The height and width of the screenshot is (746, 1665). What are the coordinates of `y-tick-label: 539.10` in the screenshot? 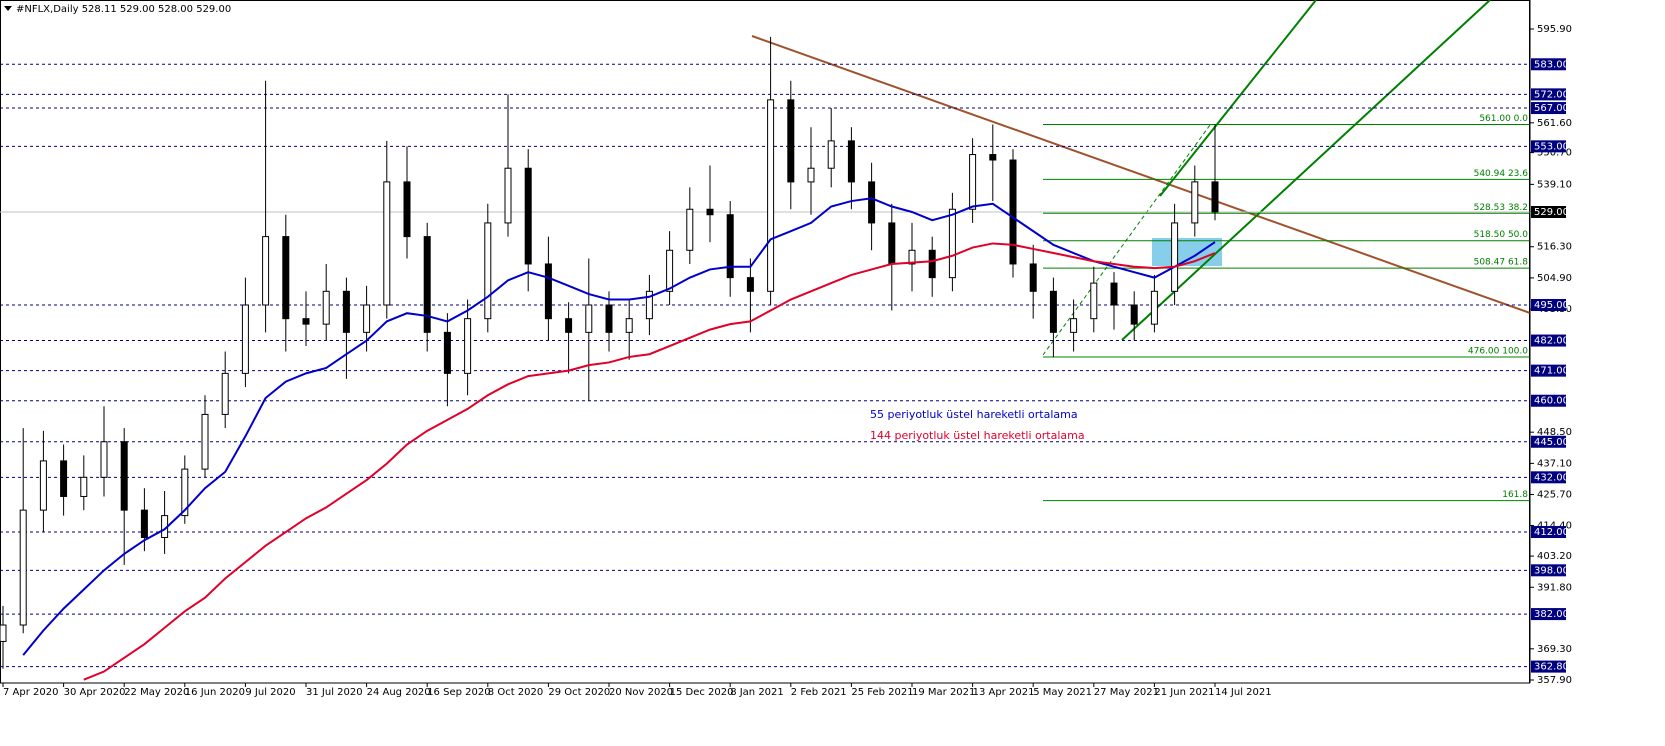 It's located at (1554, 184).